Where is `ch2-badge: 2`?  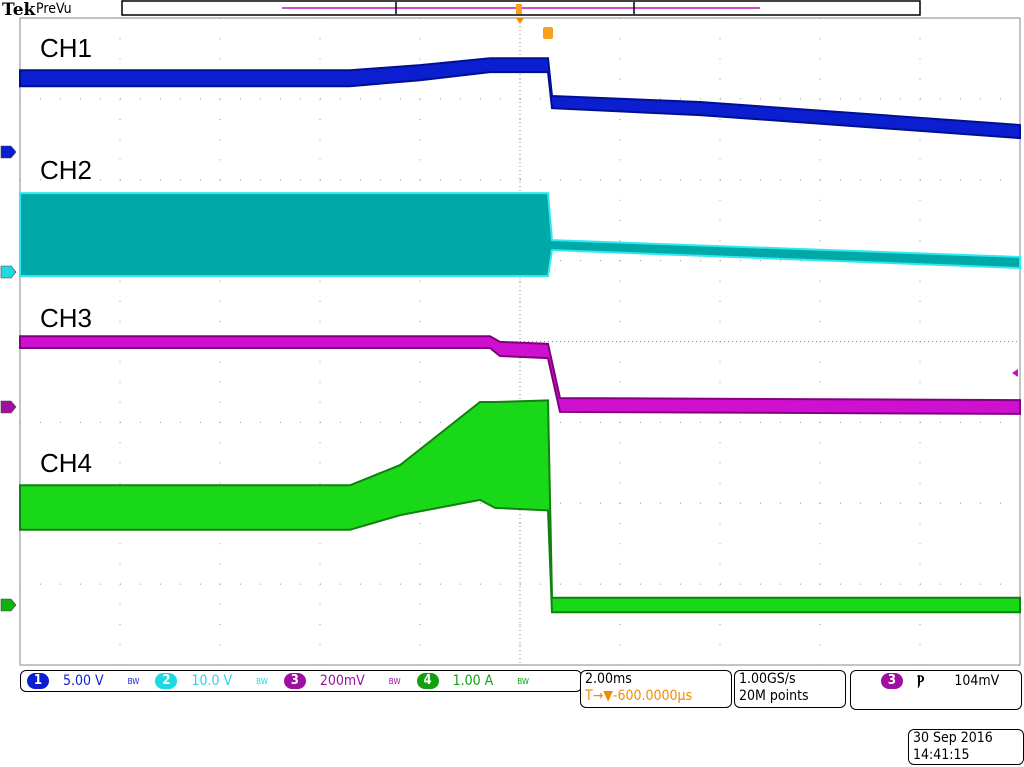 ch2-badge: 2 is located at coordinates (166, 681).